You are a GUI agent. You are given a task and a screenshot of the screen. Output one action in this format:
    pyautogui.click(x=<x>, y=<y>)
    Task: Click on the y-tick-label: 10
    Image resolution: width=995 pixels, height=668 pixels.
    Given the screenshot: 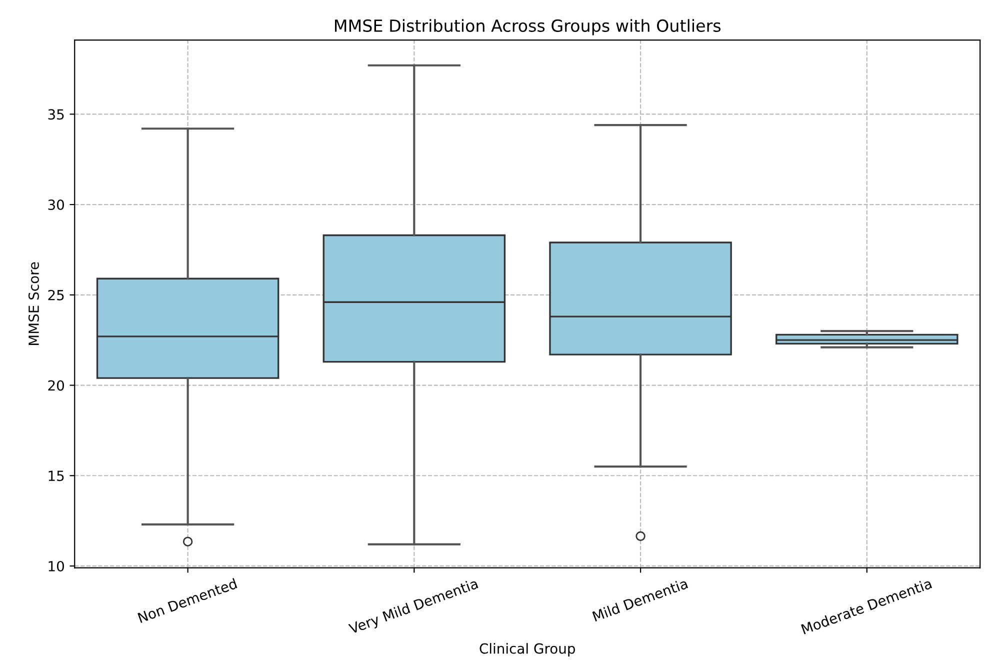 What is the action you would take?
    pyautogui.click(x=56, y=566)
    